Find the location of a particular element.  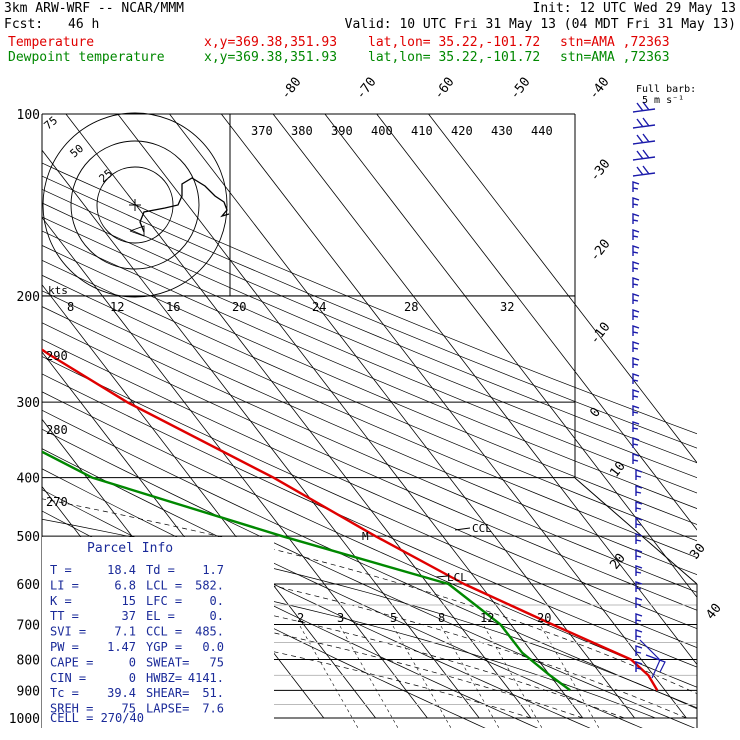

hodograph-trace is located at coordinates (184, 205).